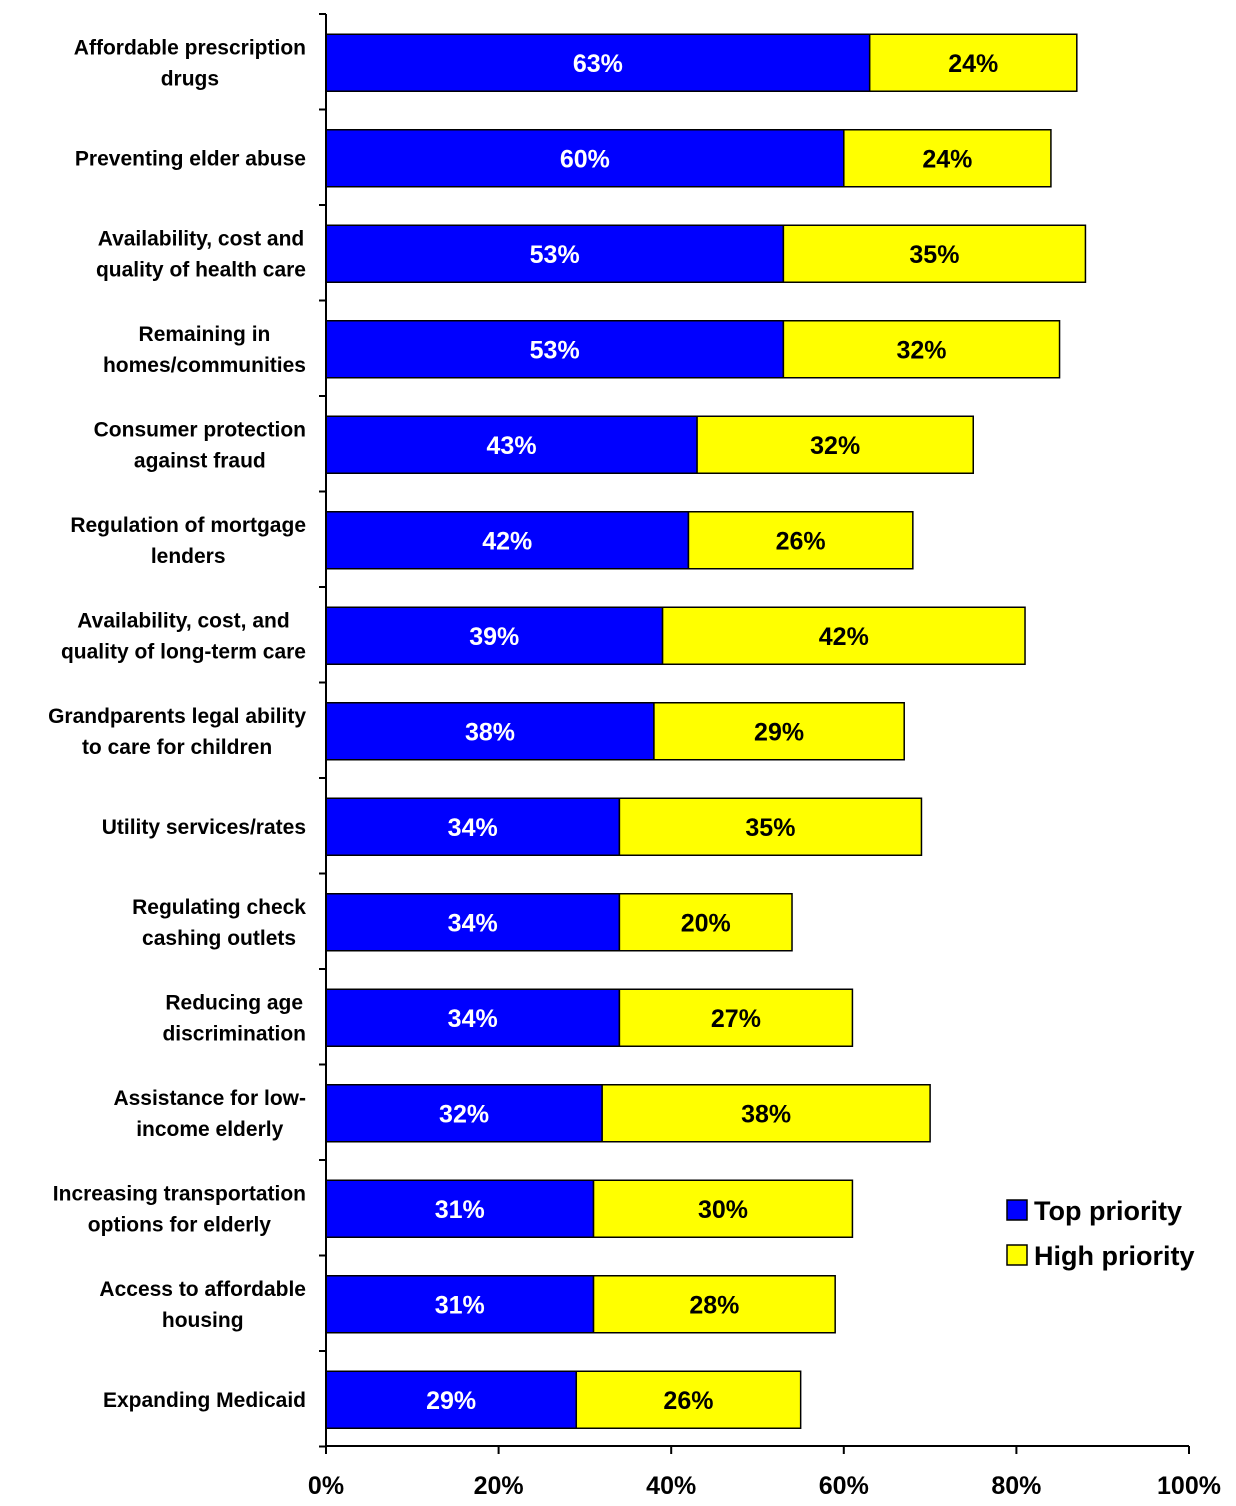 Image resolution: width=1236 pixels, height=1506 pixels. Describe the element at coordinates (512, 446) in the screenshot. I see `data-label: 43%` at that location.